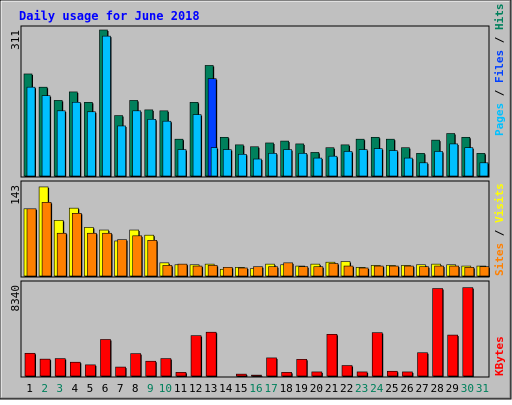  What do you see at coordinates (499, 17) in the screenshot?
I see `legend-hits: Hits` at bounding box center [499, 17].